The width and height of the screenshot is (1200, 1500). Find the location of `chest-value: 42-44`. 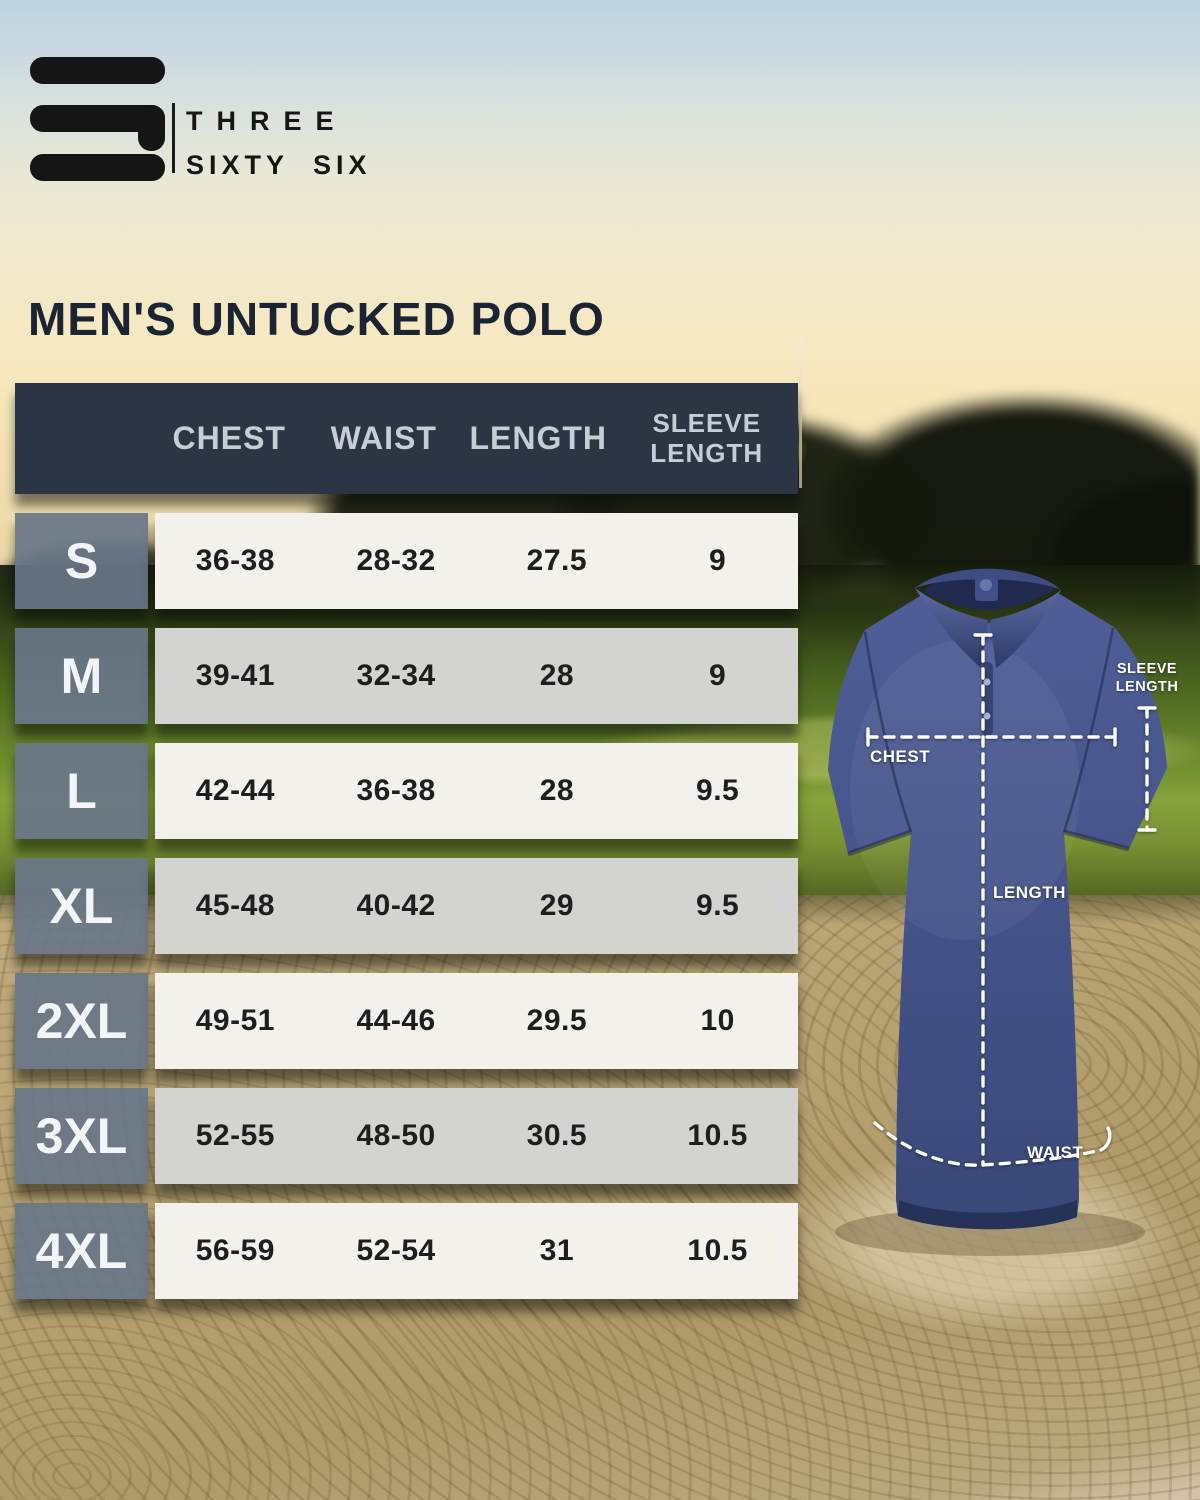

chest-value: 42-44 is located at coordinates (235, 790).